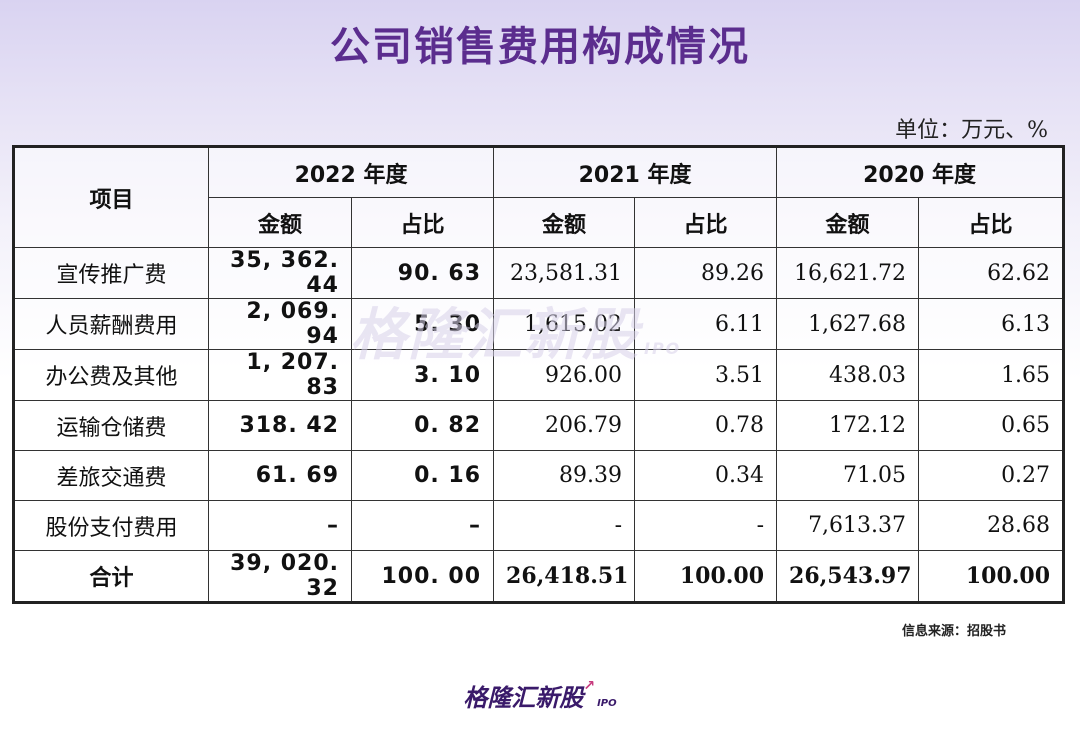 This screenshot has width=1080, height=731. What do you see at coordinates (564, 525) in the screenshot?
I see `cell-amount-2021: -` at bounding box center [564, 525].